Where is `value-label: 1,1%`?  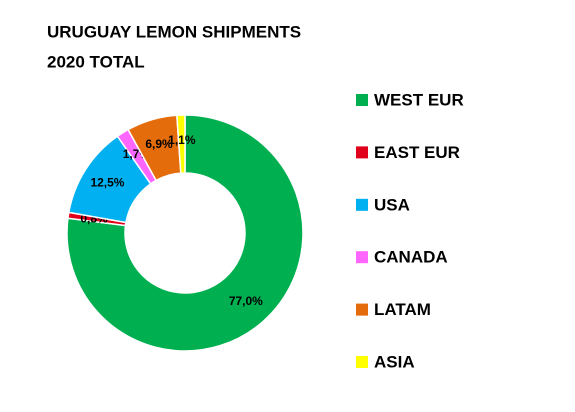 value-label: 1,1% is located at coordinates (182, 140).